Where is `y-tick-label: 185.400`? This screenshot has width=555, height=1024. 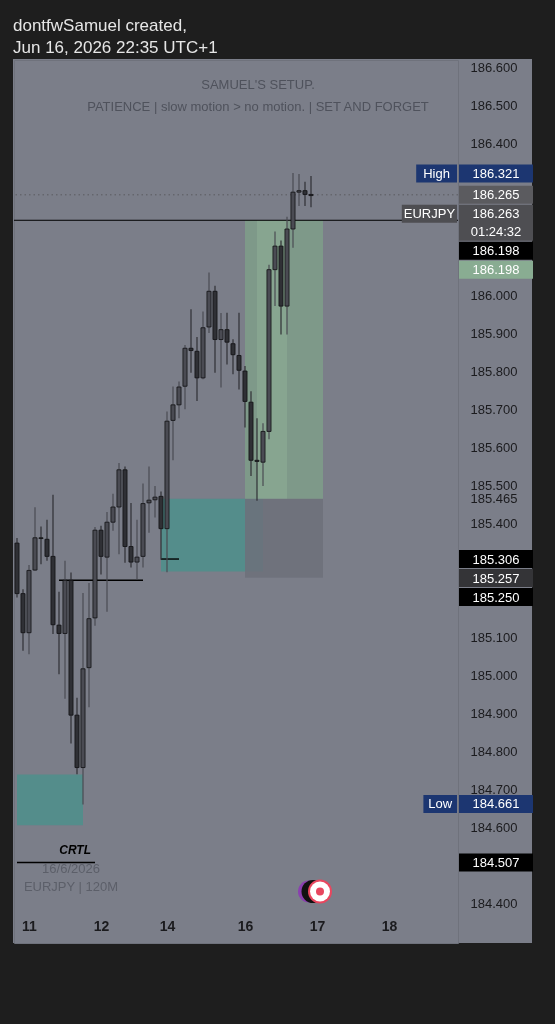 y-tick-label: 185.400 is located at coordinates (494, 523).